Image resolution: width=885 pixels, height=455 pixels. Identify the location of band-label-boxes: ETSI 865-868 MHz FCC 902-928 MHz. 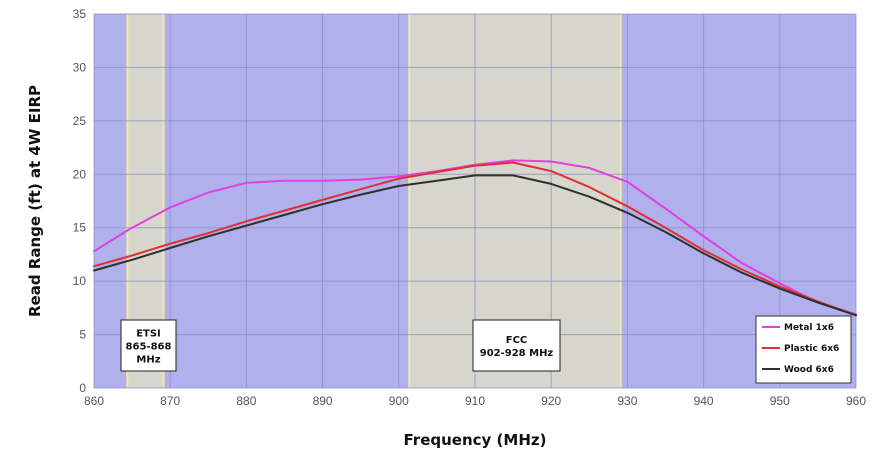
(340, 345).